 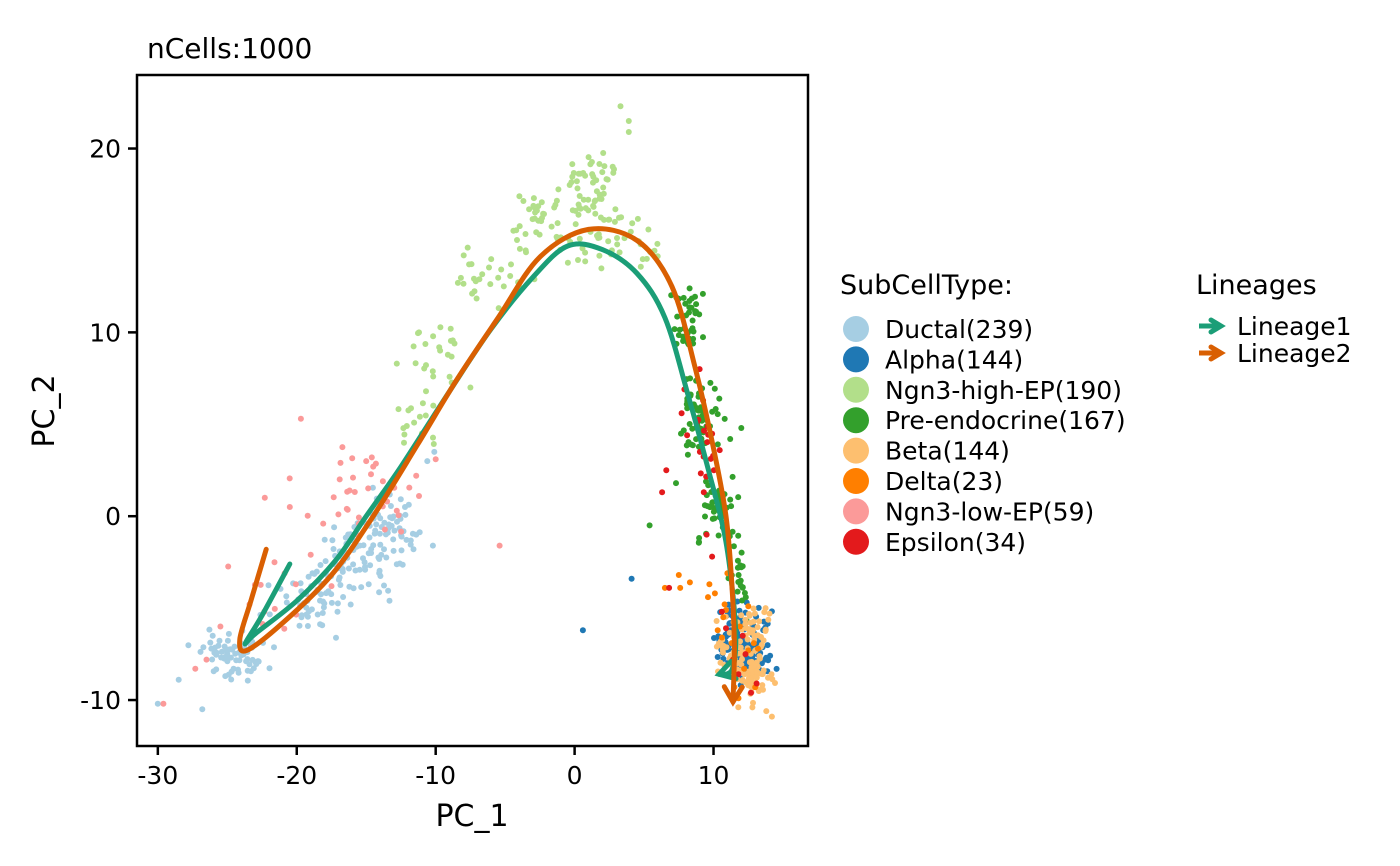 What do you see at coordinates (1217, 326) in the screenshot?
I see `legend-key-lineage-arrow` at bounding box center [1217, 326].